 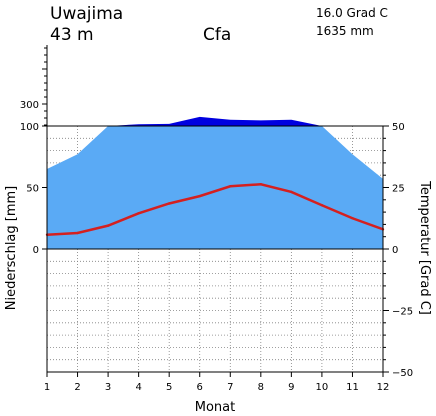 I want to click on climate-class: Cfa, so click(x=217, y=35).